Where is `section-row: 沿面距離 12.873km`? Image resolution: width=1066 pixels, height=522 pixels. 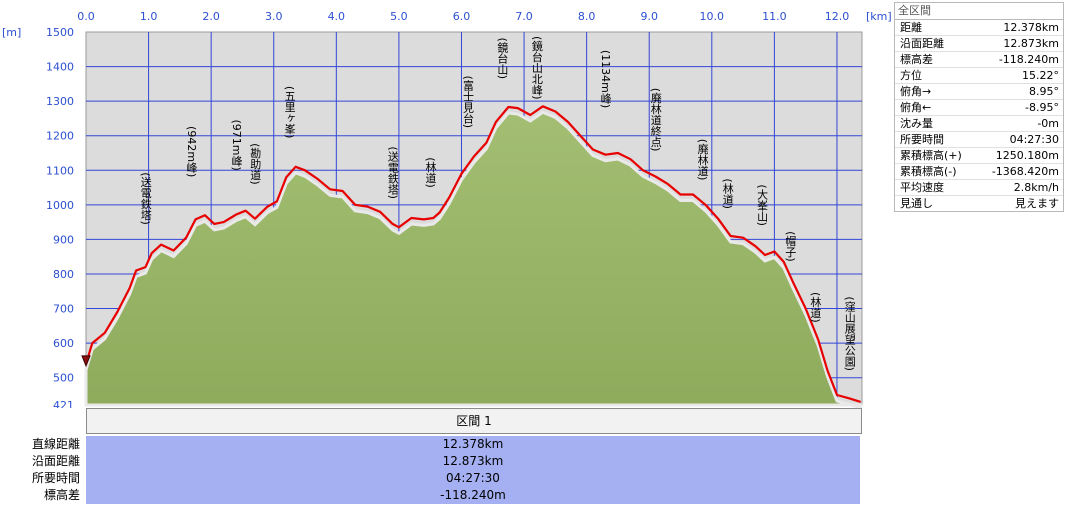 section-row: 沿面距離 12.873km is located at coordinates (432, 461).